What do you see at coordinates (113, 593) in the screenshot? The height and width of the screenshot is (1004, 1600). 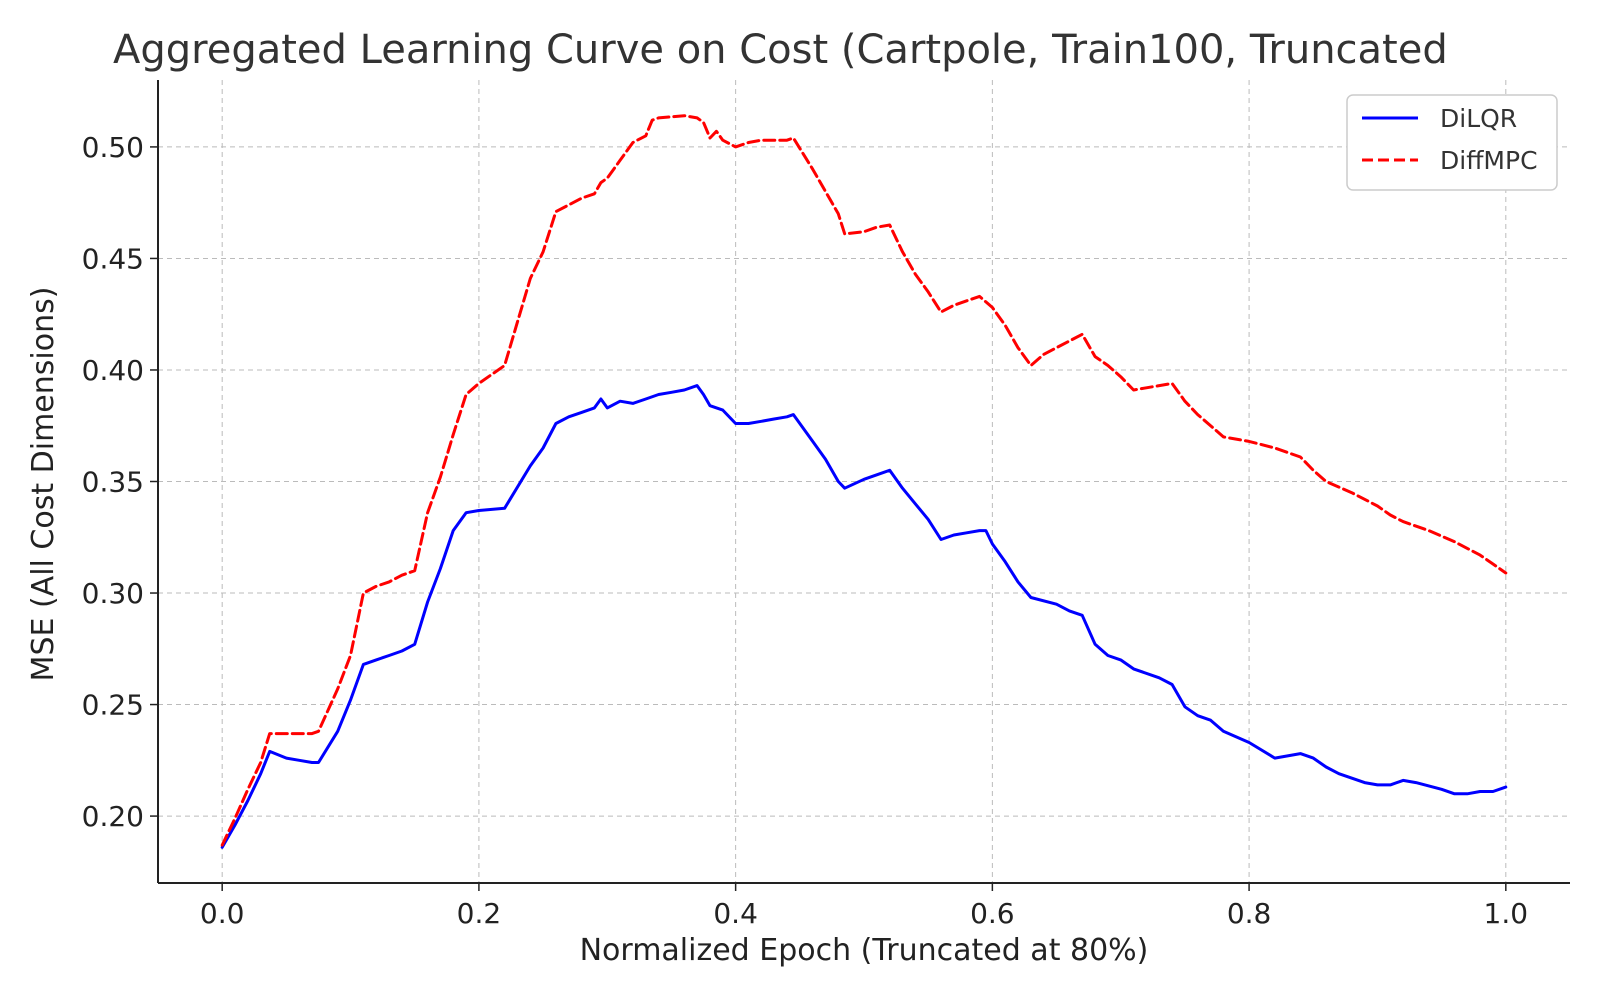 I see `y-tick-label: 0.30` at bounding box center [113, 593].